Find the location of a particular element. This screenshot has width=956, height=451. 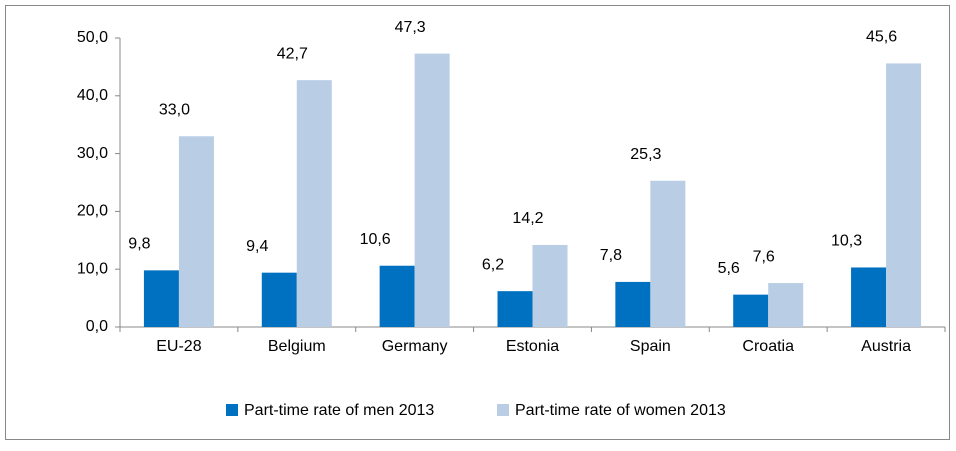

value-label: 7,6 is located at coordinates (764, 256).